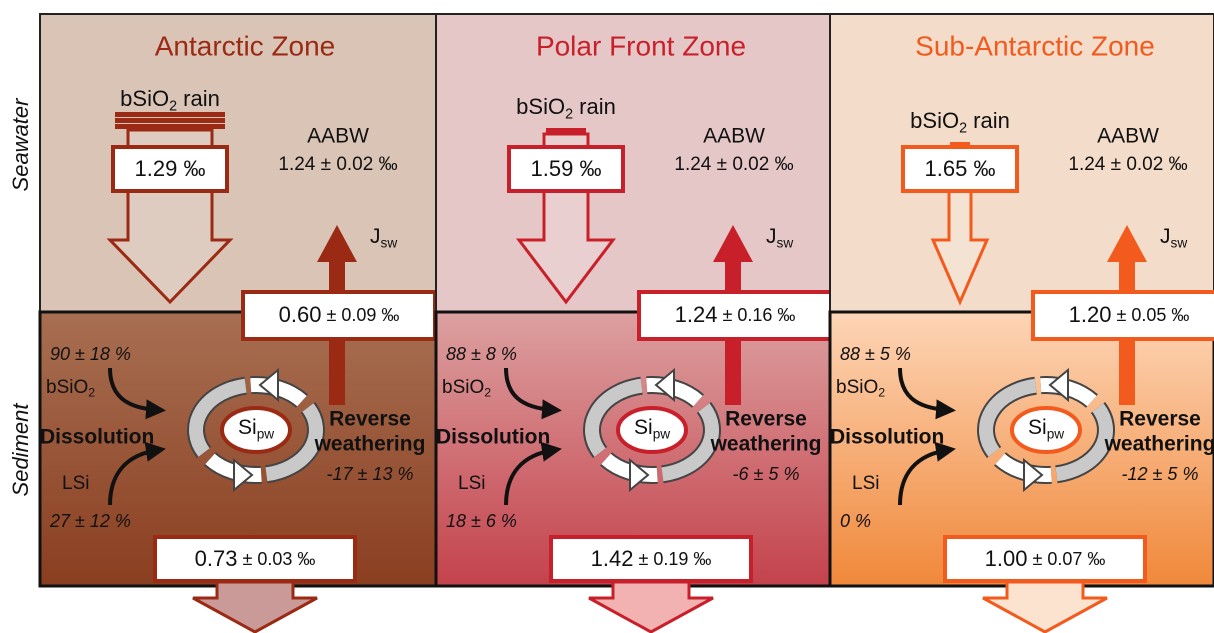 The width and height of the screenshot is (1214, 633). I want to click on rain-value: 1.65 ‰, so click(960, 168).